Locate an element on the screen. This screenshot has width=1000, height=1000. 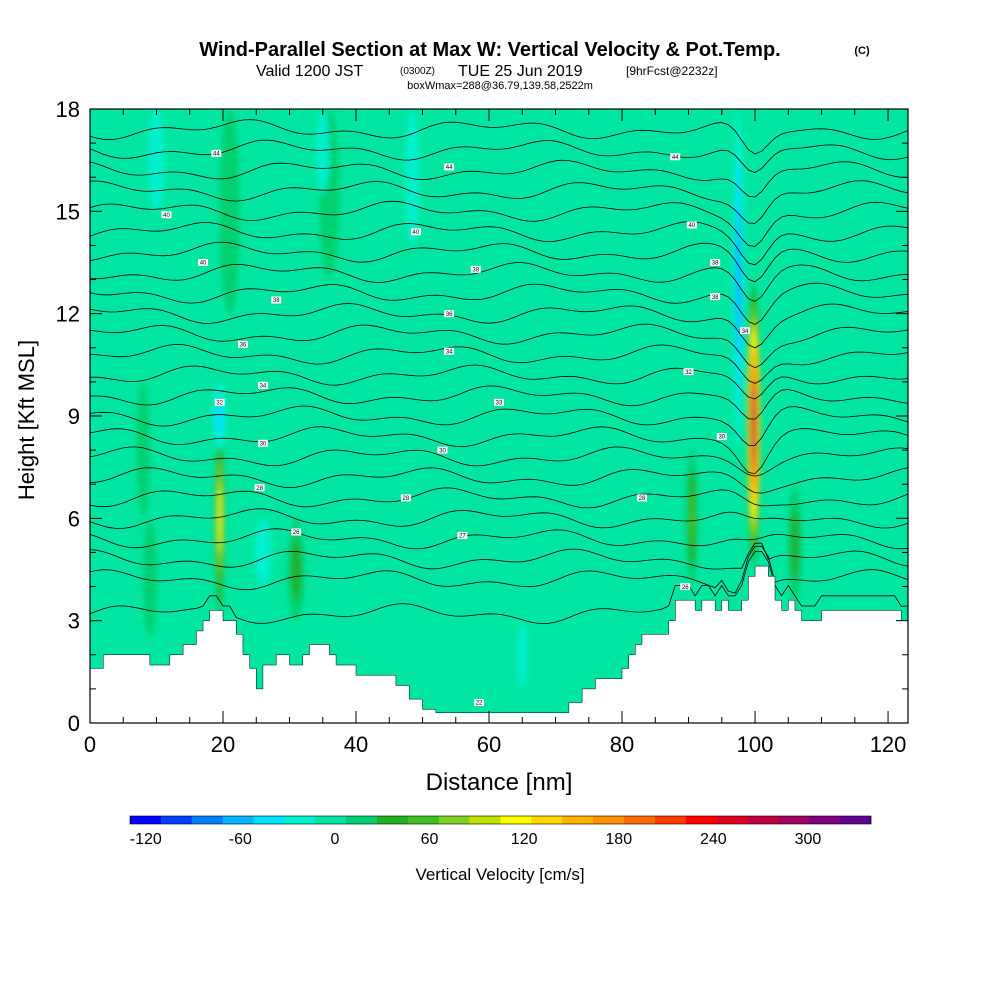
forecast-info: [9hrFcst@2232z] is located at coordinates (672, 71).